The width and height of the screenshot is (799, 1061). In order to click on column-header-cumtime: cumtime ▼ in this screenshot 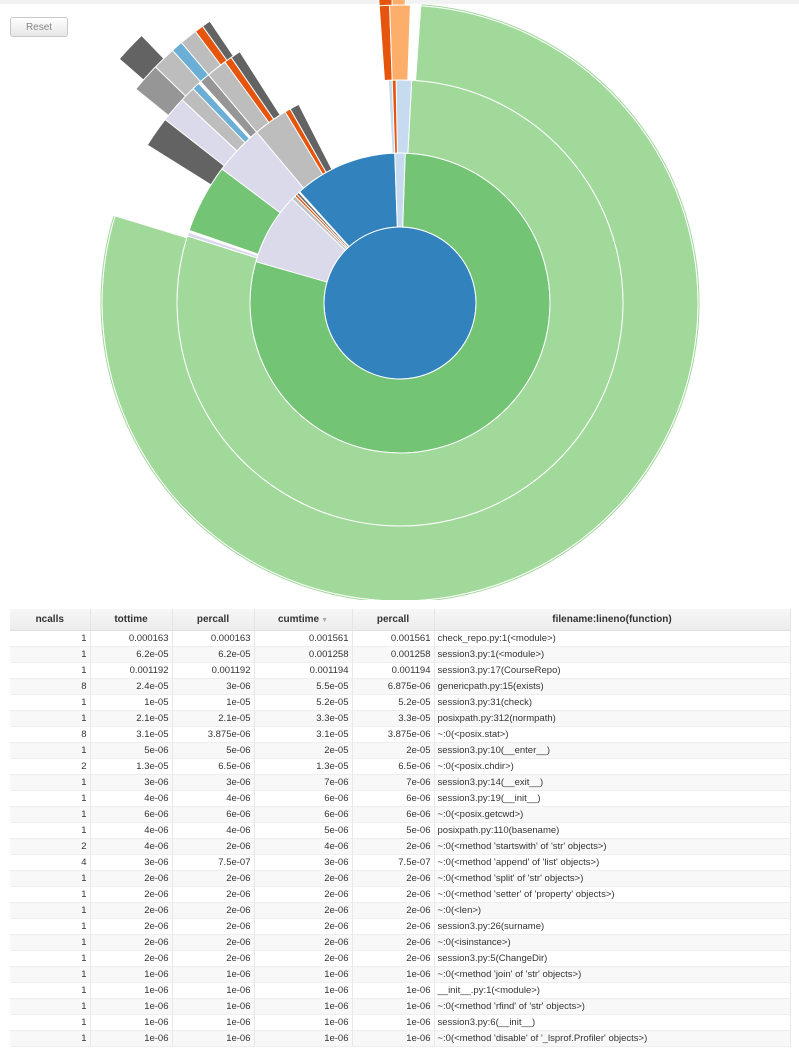, I will do `click(303, 620)`.